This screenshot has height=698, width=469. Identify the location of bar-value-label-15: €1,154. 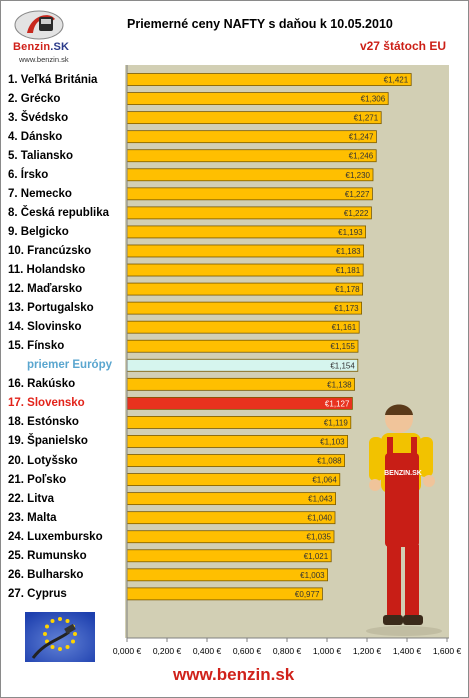
(342, 365).